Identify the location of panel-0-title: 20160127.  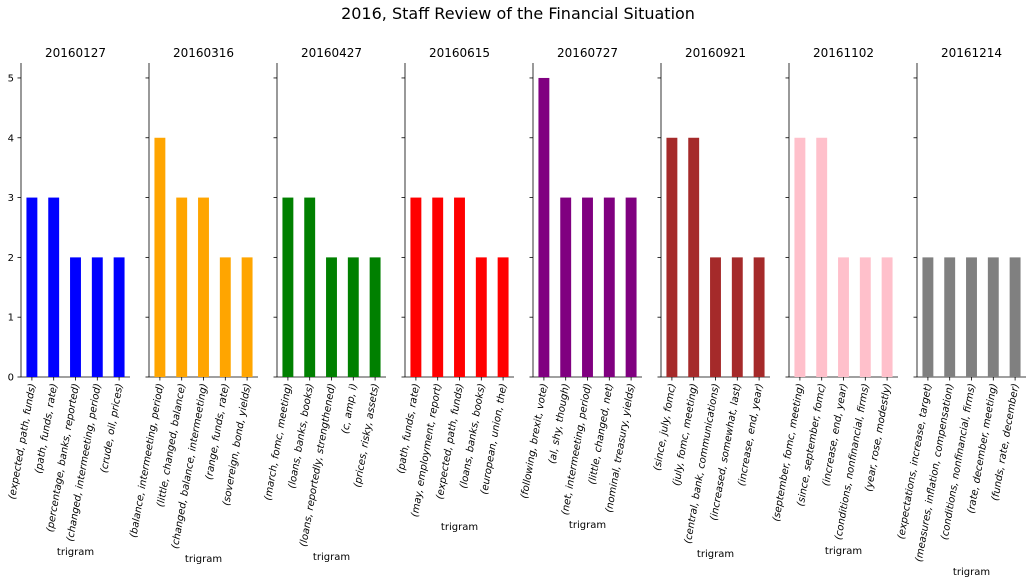
(75, 53).